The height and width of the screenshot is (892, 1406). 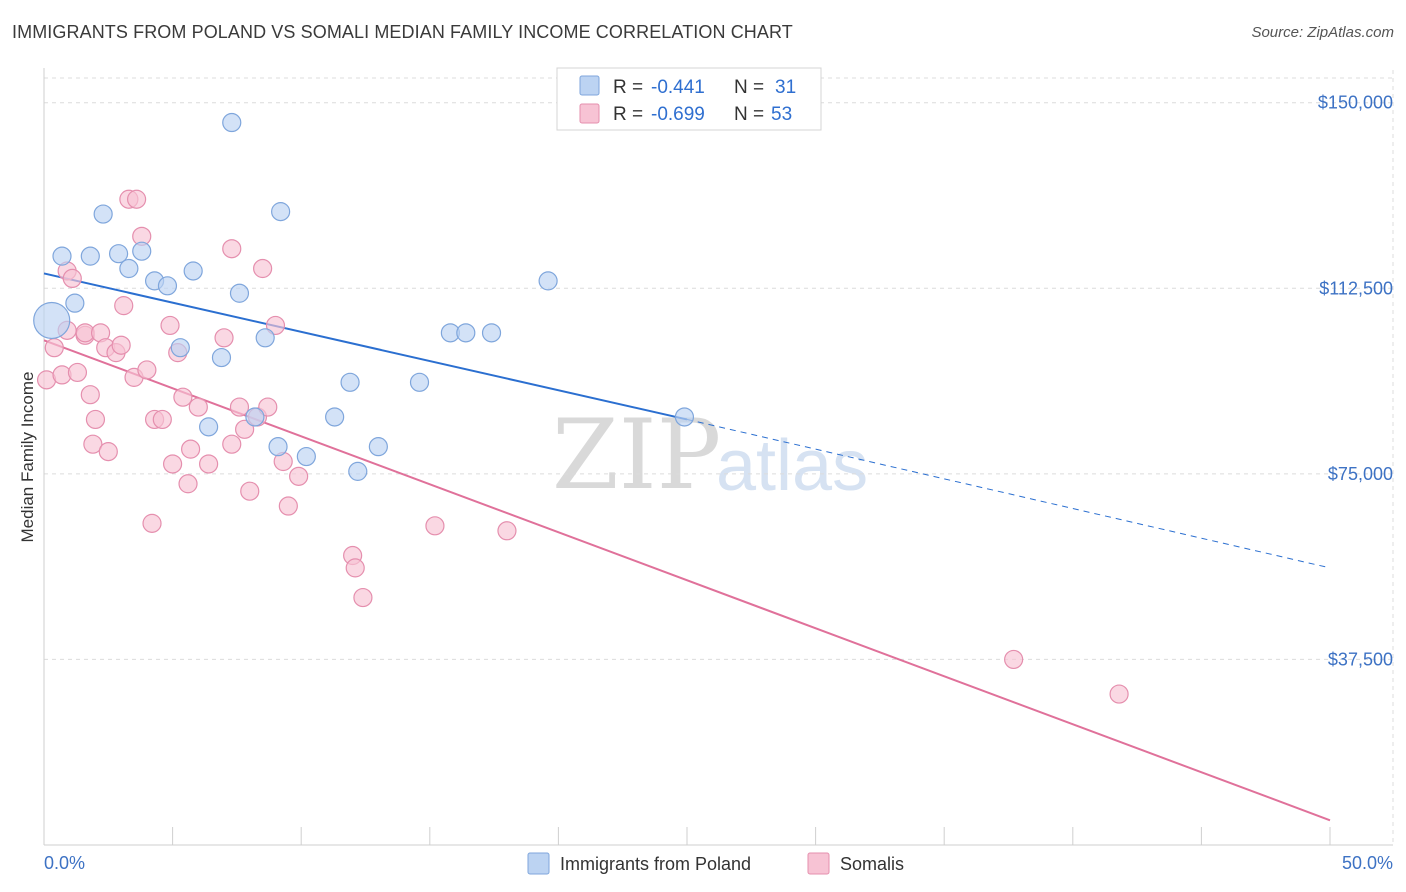 I want to click on poland-trend-line, so click(x=365, y=346).